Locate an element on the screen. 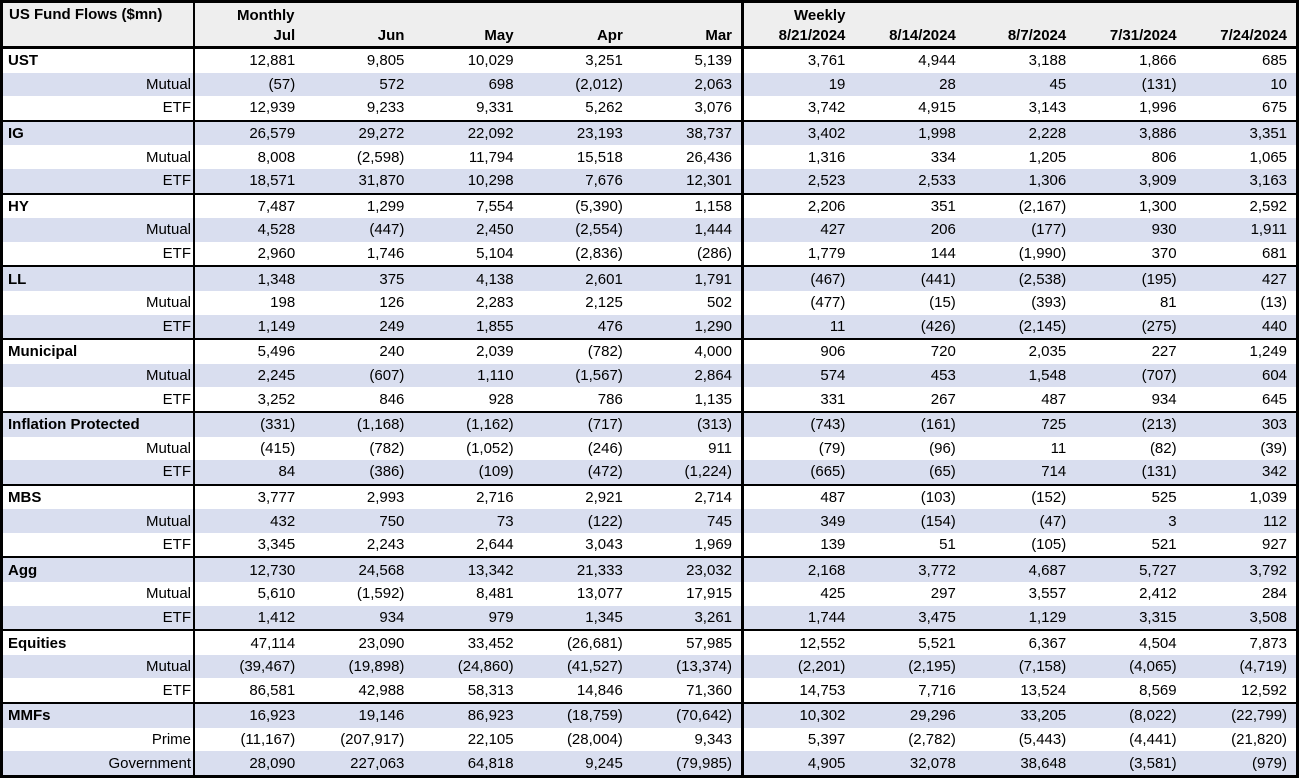 This screenshot has width=1299, height=778. monthly-cells: 5,496 240 2,039 (782) 4,000 is located at coordinates (469, 352).